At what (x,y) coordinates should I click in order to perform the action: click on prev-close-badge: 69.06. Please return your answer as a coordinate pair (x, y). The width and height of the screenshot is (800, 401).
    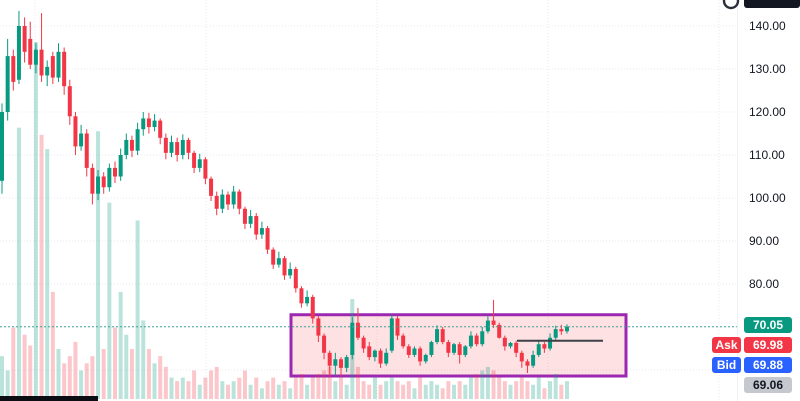
    Looking at the image, I should click on (768, 385).